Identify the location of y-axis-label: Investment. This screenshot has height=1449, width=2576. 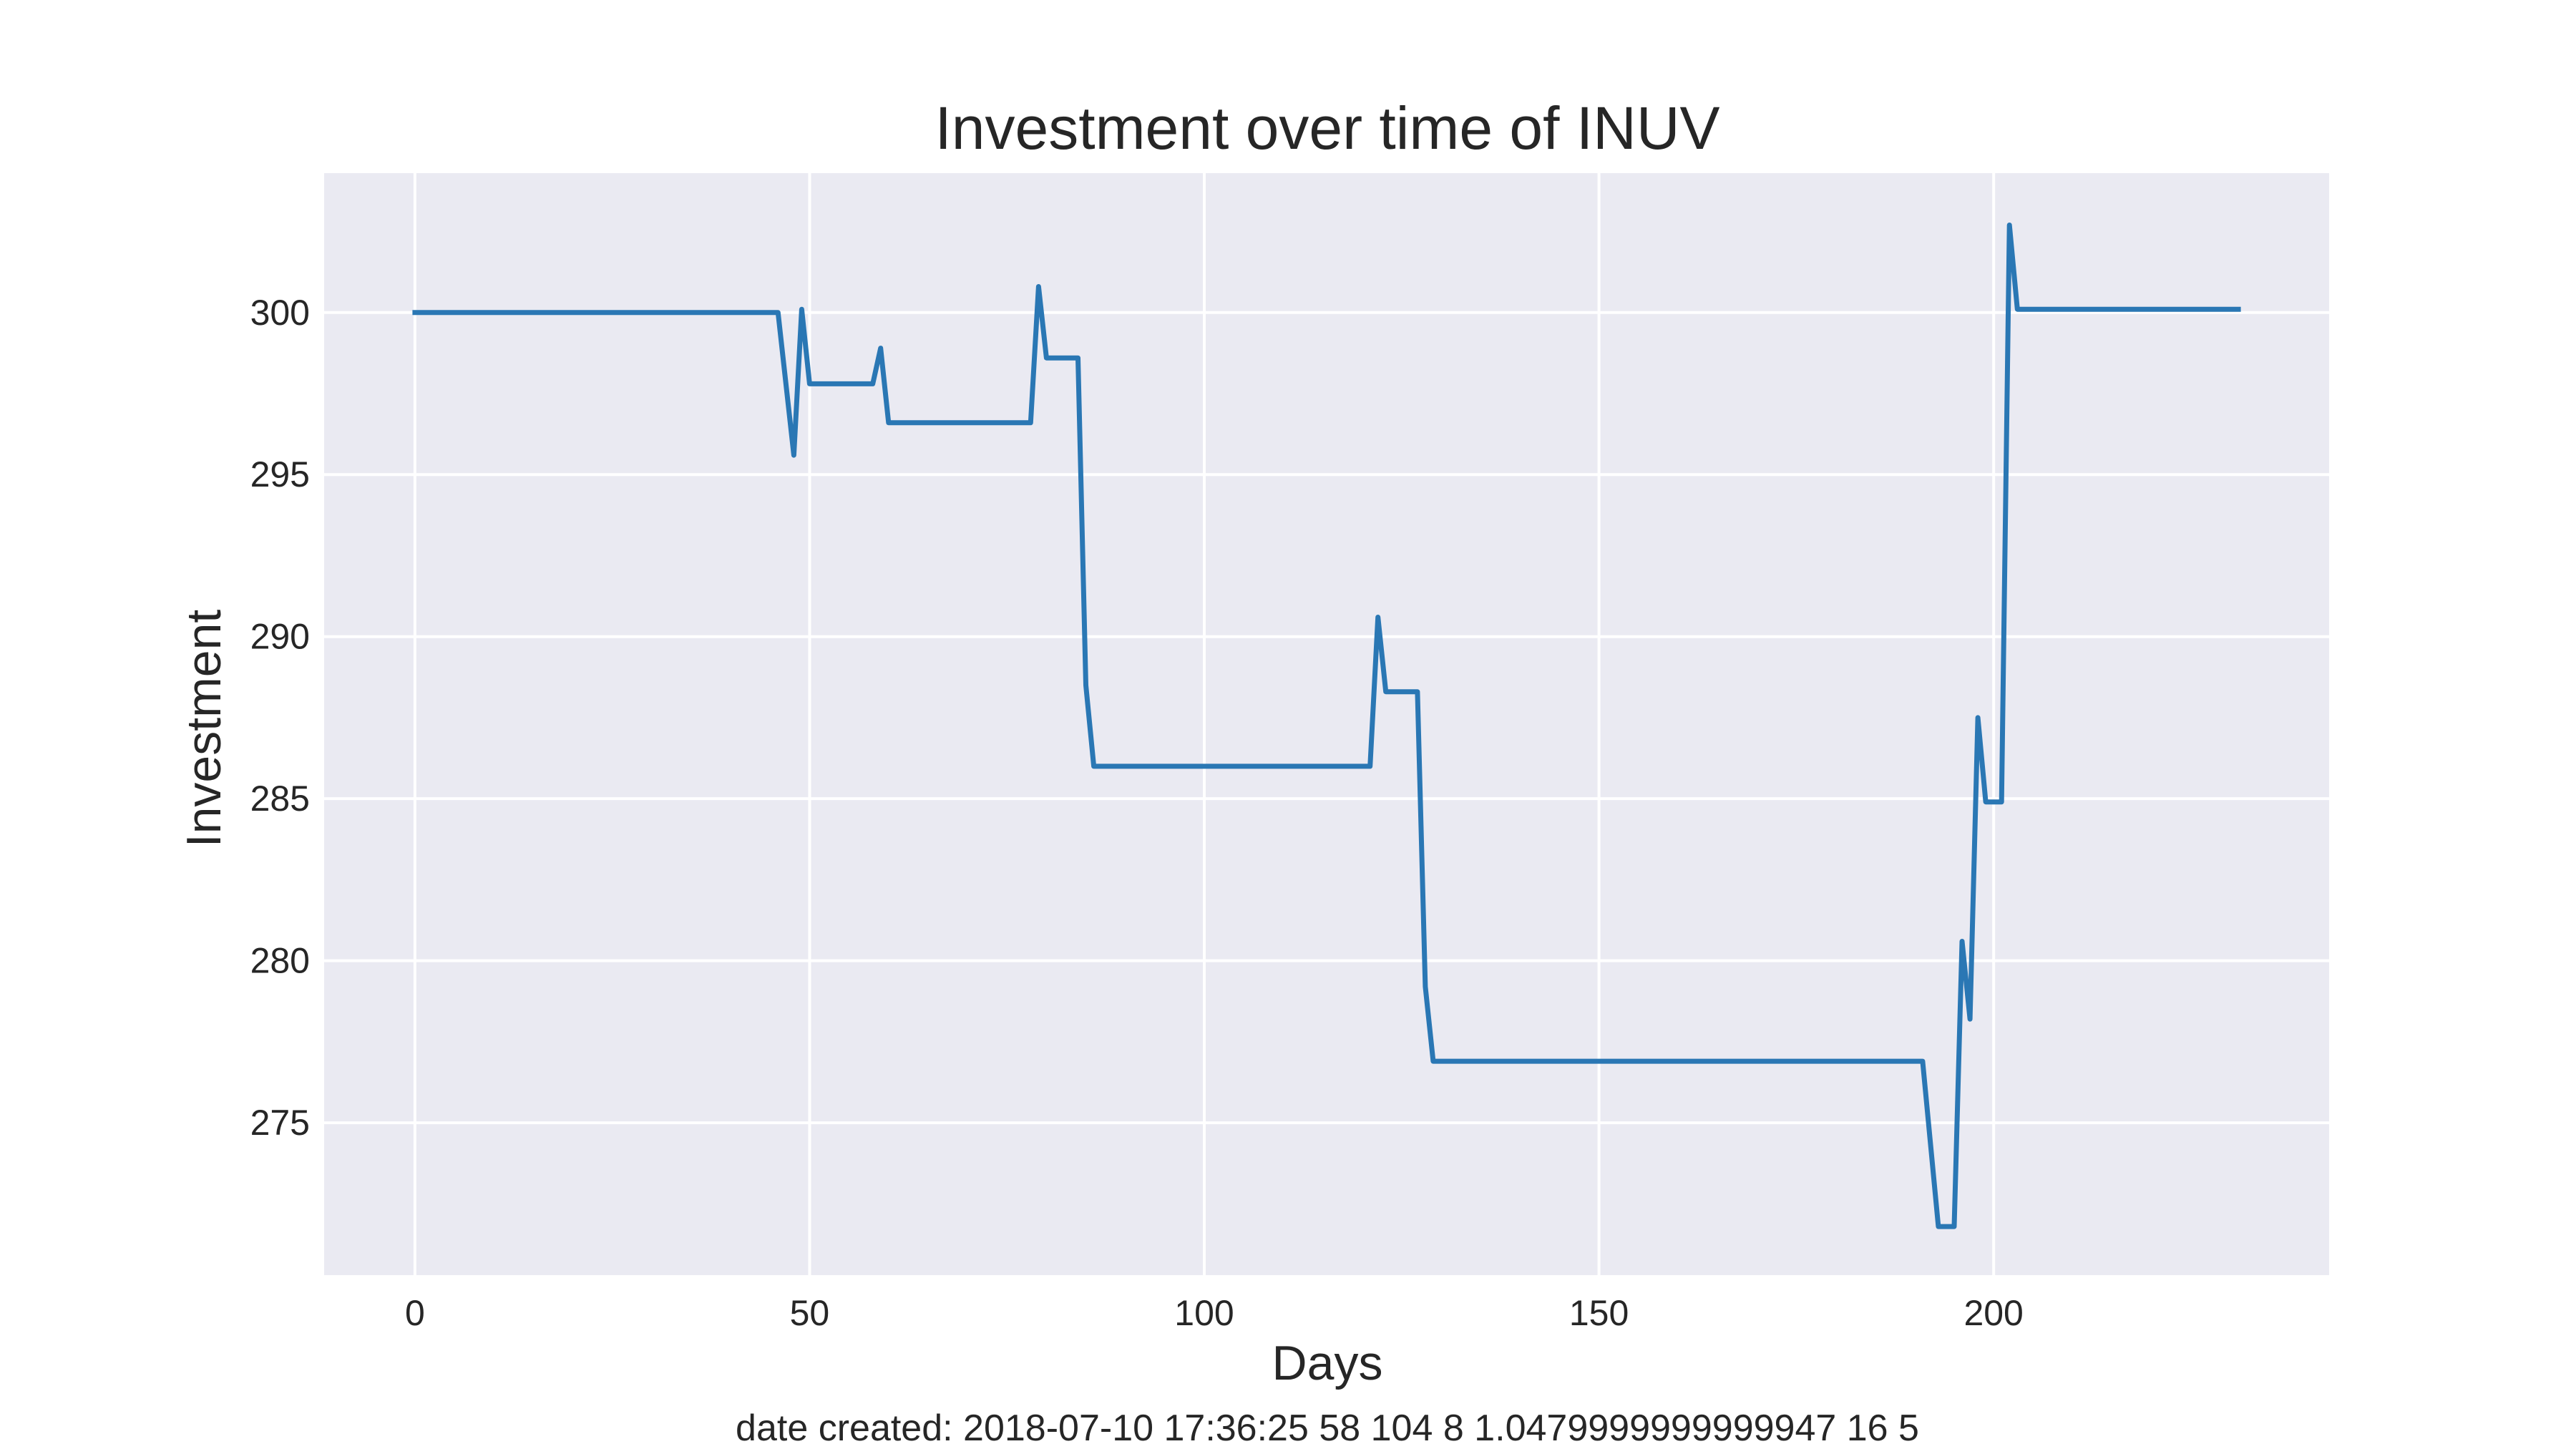
(204, 729).